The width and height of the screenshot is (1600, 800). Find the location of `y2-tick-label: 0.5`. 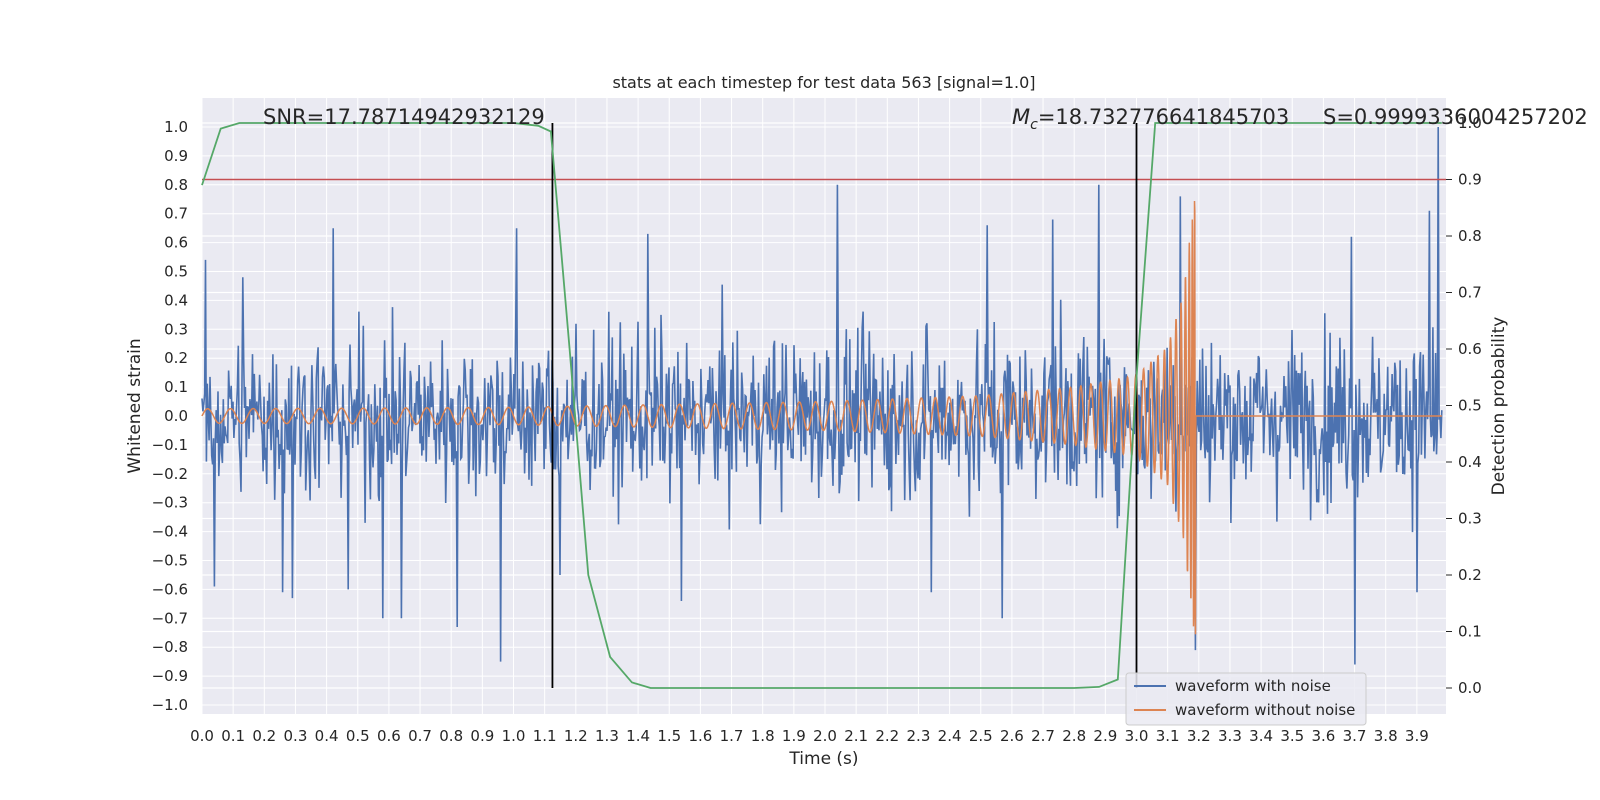

y2-tick-label: 0.5 is located at coordinates (1470, 406).